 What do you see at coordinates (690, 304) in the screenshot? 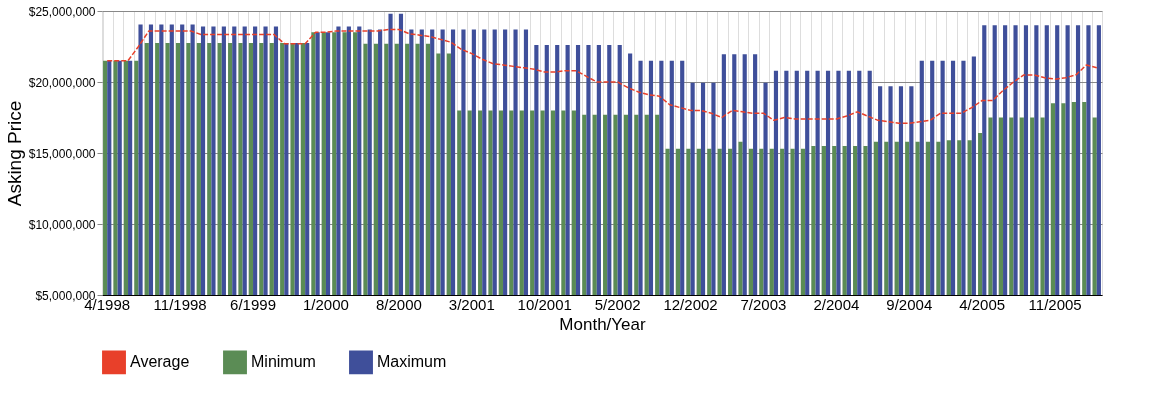
I see `x-tick-label: 12/2002` at bounding box center [690, 304].